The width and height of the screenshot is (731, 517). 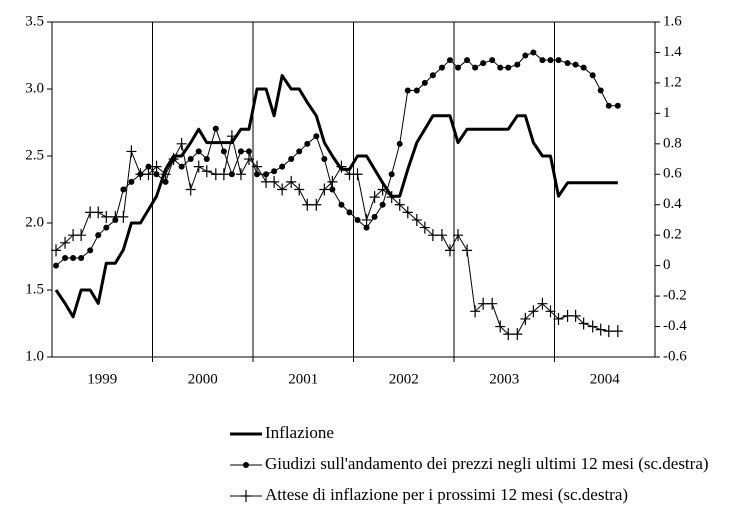 What do you see at coordinates (675, 356) in the screenshot?
I see `y2-tick-label: -0.6` at bounding box center [675, 356].